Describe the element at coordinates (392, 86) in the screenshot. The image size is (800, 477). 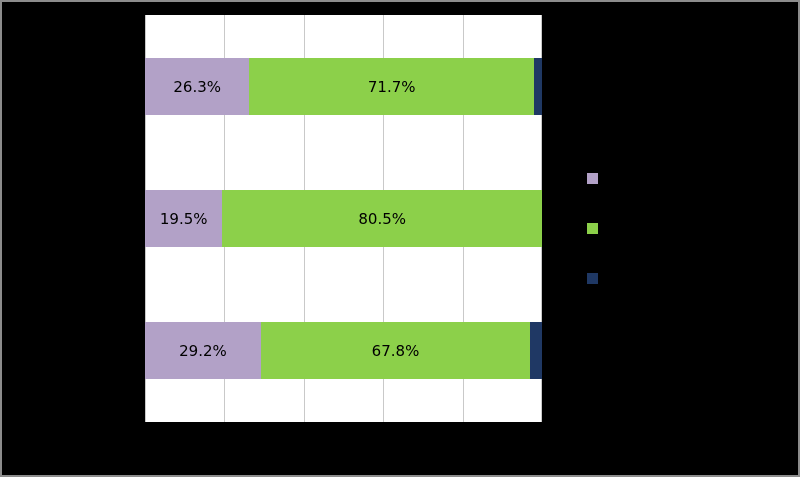
I see `bar-segment-green: 71.7%` at that location.